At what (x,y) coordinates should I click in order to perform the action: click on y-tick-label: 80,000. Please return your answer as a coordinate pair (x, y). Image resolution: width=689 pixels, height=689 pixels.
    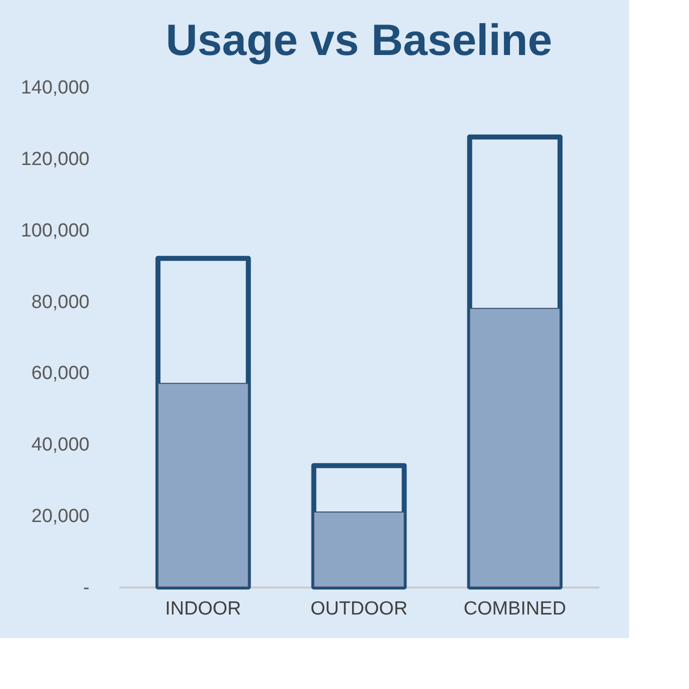
    Looking at the image, I should click on (60, 302).